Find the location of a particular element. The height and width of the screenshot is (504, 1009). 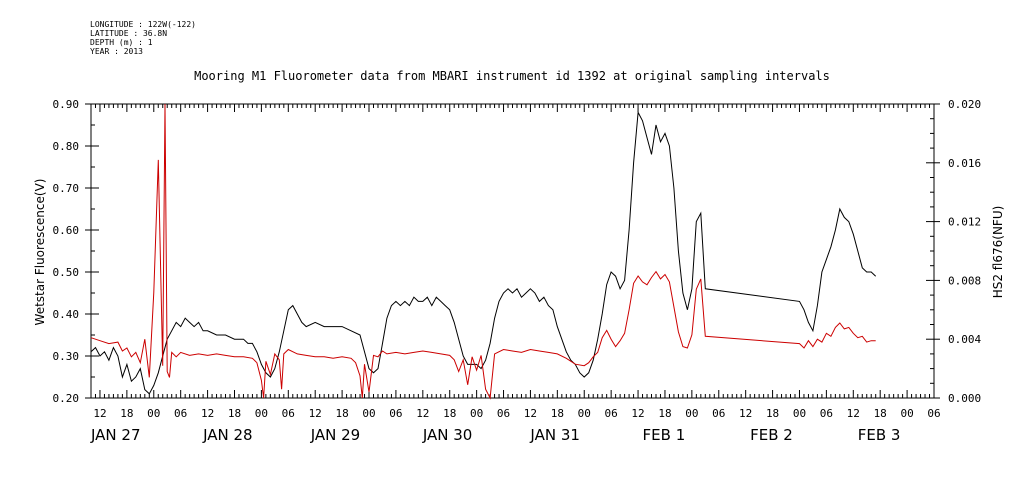

date-label: JAN 28 is located at coordinates (227, 435).